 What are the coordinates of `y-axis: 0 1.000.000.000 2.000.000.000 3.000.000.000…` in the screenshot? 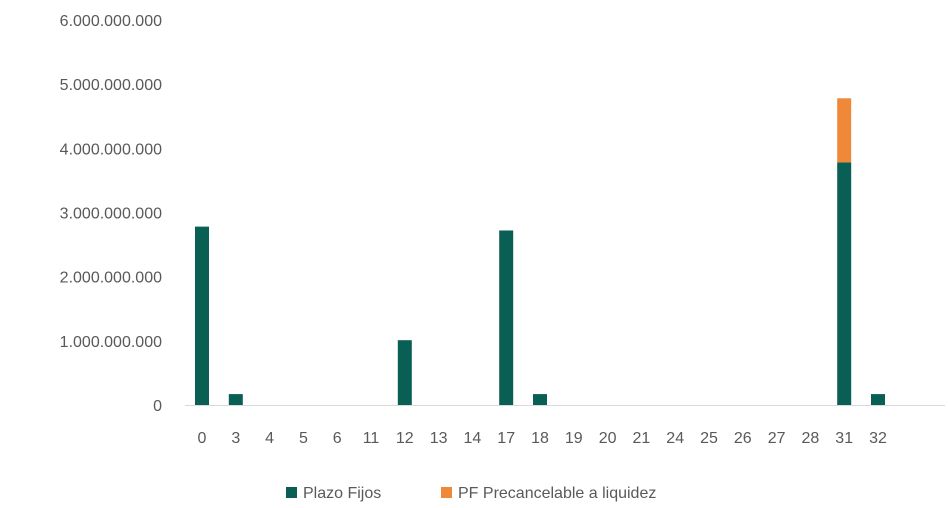 It's located at (111, 214).